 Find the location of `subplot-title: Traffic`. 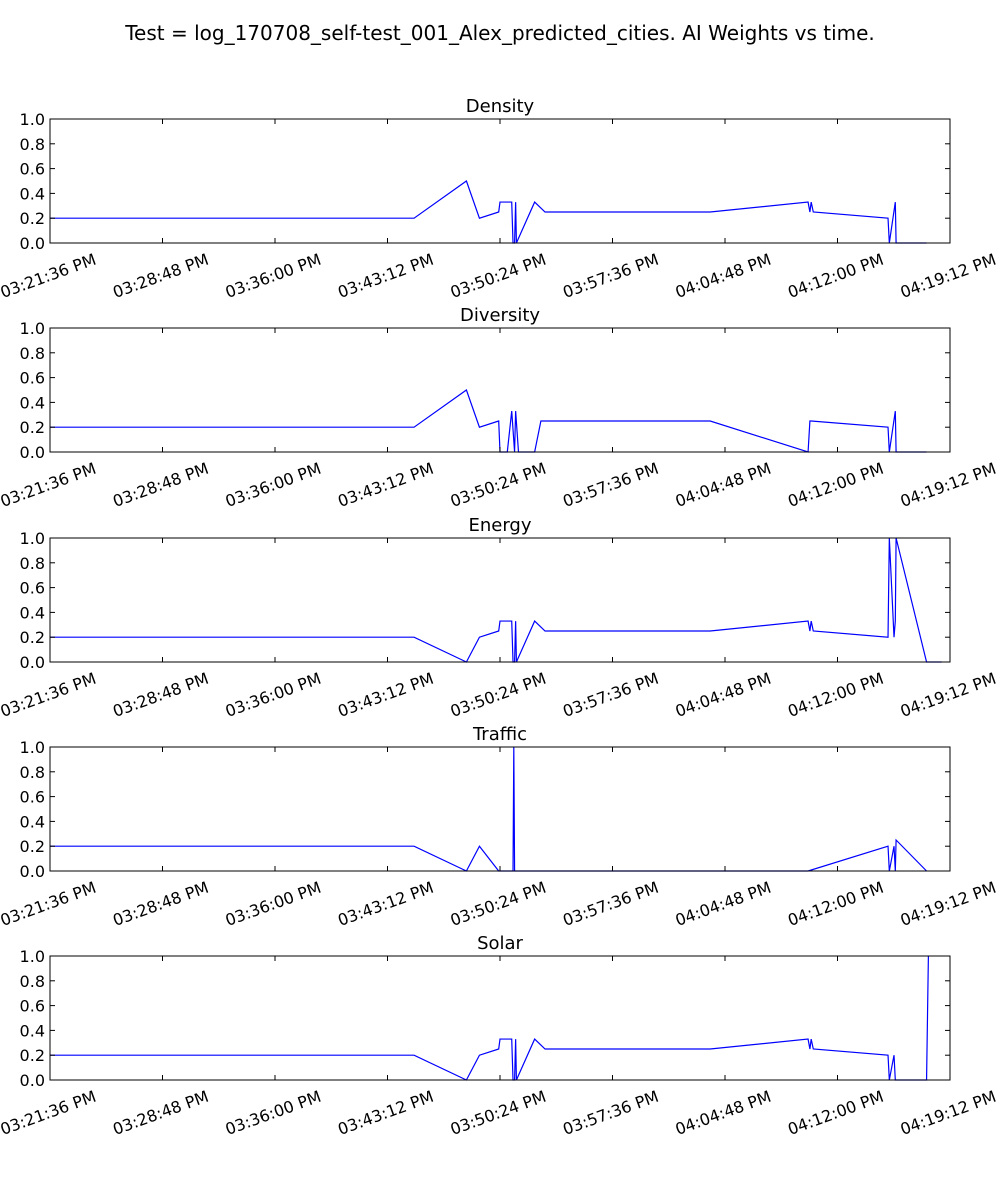

subplot-title: Traffic is located at coordinates (499, 734).